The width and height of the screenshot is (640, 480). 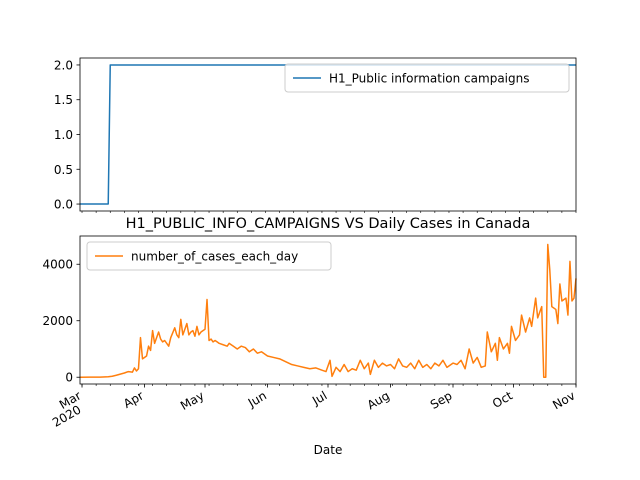 I want to click on y-tick-label: 4000, so click(x=57, y=265).